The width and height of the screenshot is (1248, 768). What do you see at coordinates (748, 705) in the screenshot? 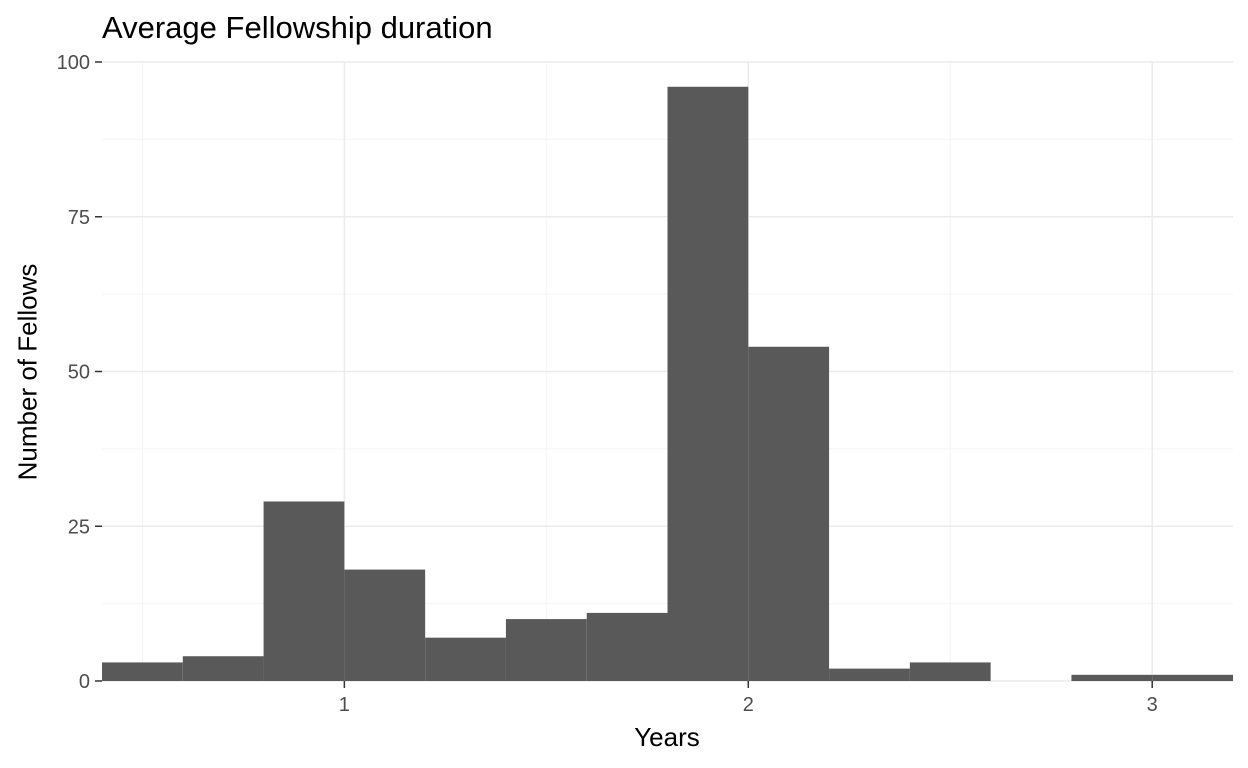
I see `x-tick-label: 2` at bounding box center [748, 705].